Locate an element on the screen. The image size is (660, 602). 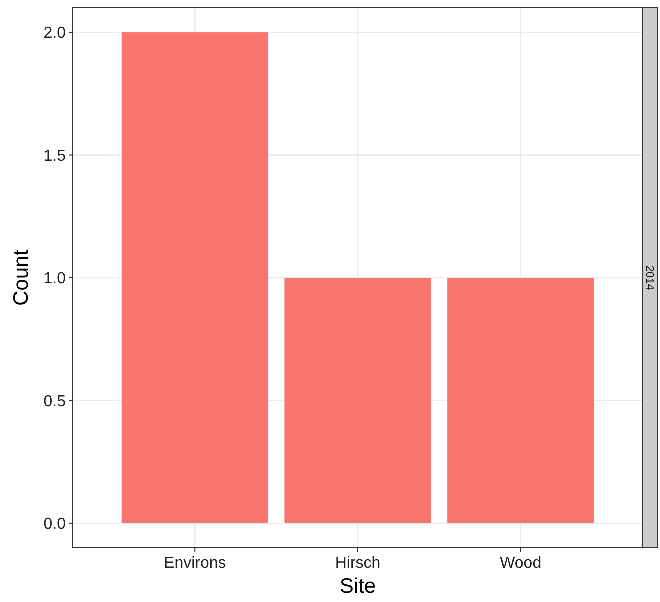
x-tick-label: Wood is located at coordinates (521, 563).